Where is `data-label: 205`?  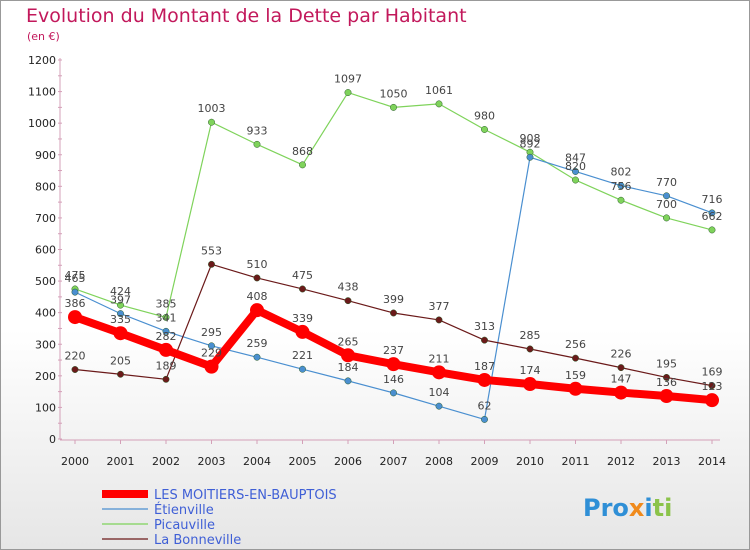 data-label: 205 is located at coordinates (120, 360).